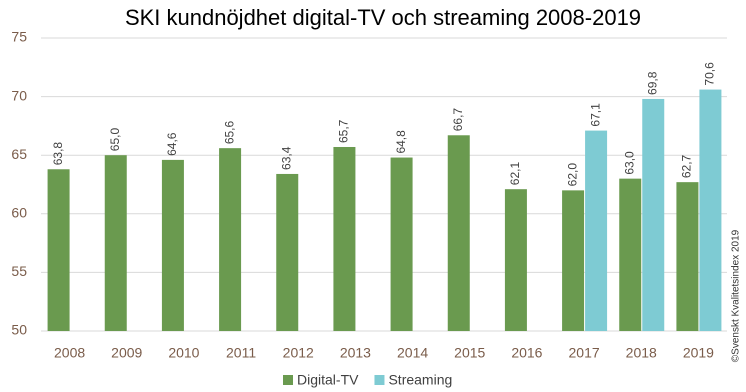  Describe the element at coordinates (641, 353) in the screenshot. I see `x-tick-label: 2018` at that location.